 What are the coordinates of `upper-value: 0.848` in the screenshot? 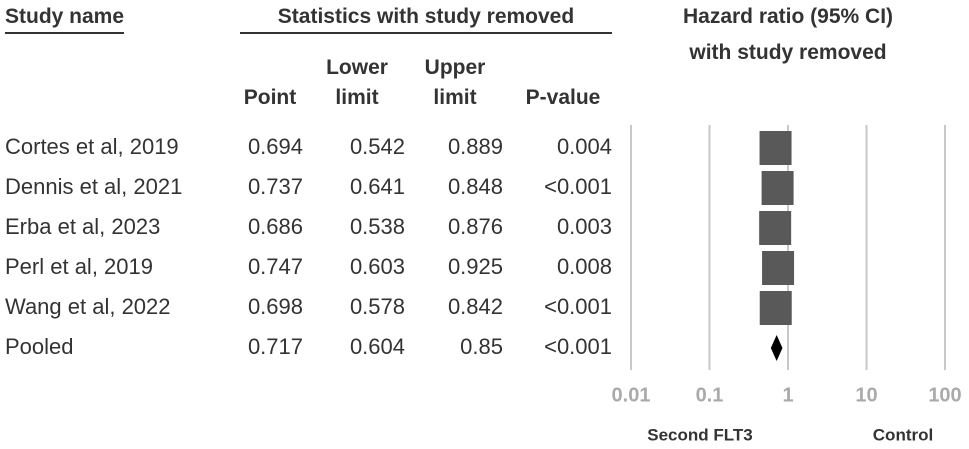 It's located at (475, 186).